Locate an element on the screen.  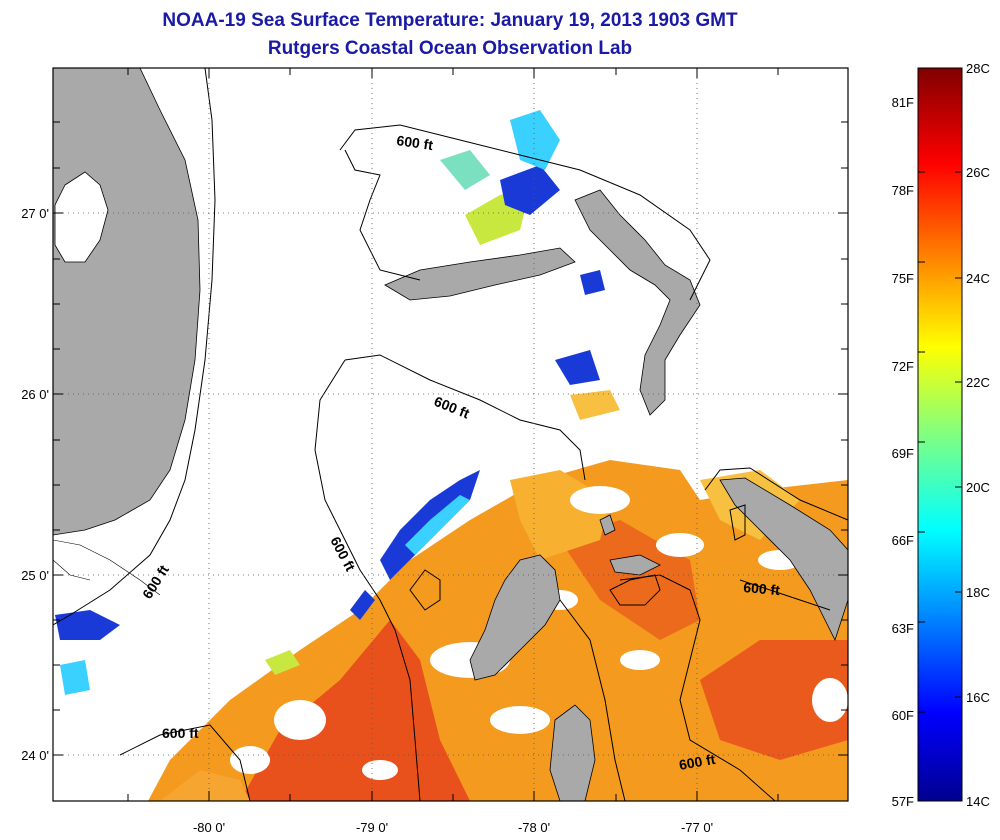
florida-keys is located at coordinates (107, 567).